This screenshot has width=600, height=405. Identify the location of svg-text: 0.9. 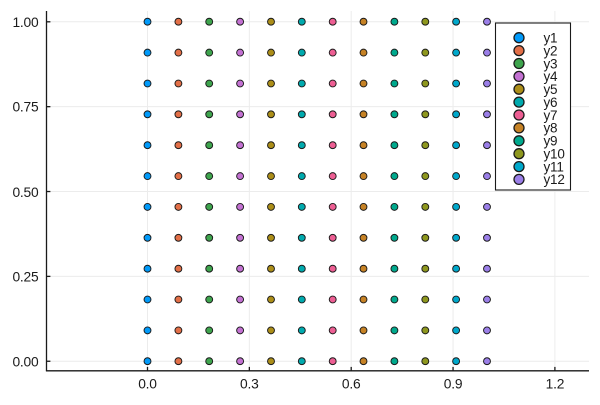
(453, 384).